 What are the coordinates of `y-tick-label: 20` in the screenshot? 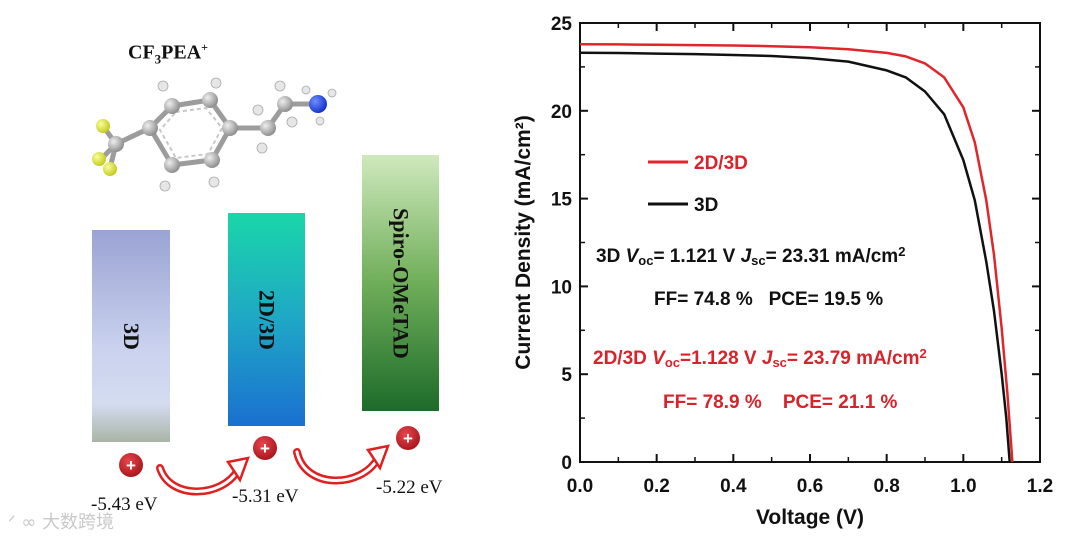 It's located at (561, 112).